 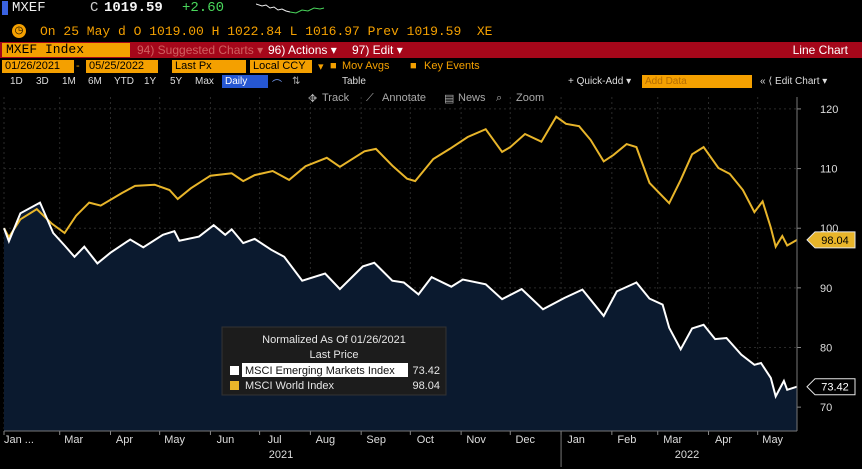 What do you see at coordinates (835, 241) in the screenshot?
I see `last-value-label: 98.04` at bounding box center [835, 241].